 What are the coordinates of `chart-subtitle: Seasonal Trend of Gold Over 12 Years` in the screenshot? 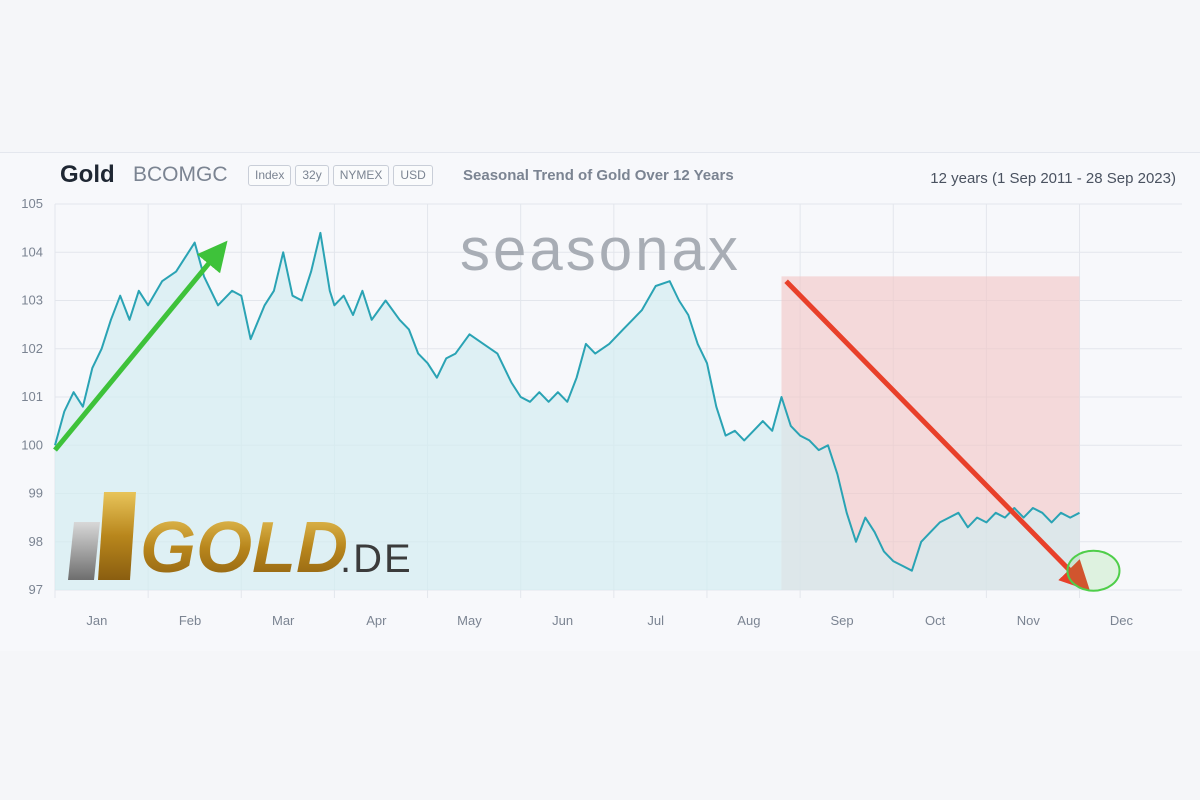 It's located at (598, 175).